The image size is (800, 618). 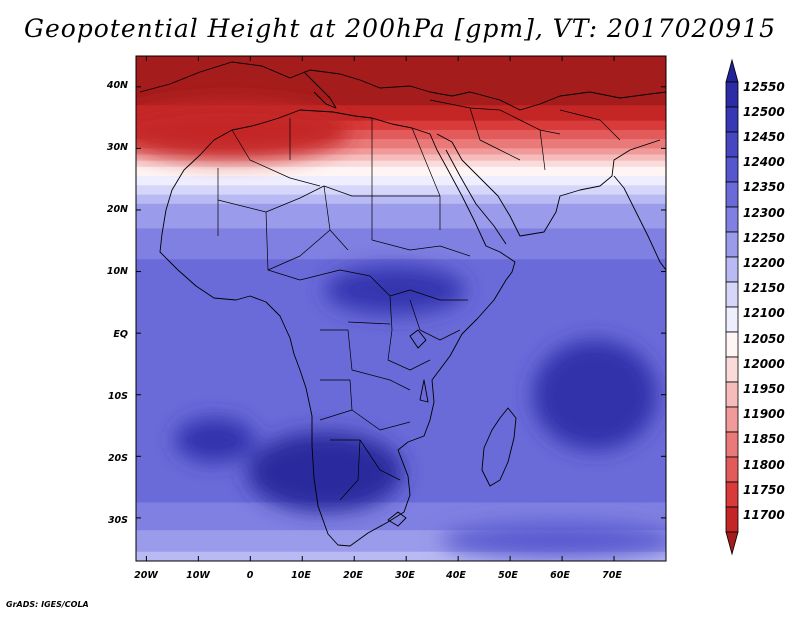 I want to click on arabia-coastline, so click(x=548, y=185).